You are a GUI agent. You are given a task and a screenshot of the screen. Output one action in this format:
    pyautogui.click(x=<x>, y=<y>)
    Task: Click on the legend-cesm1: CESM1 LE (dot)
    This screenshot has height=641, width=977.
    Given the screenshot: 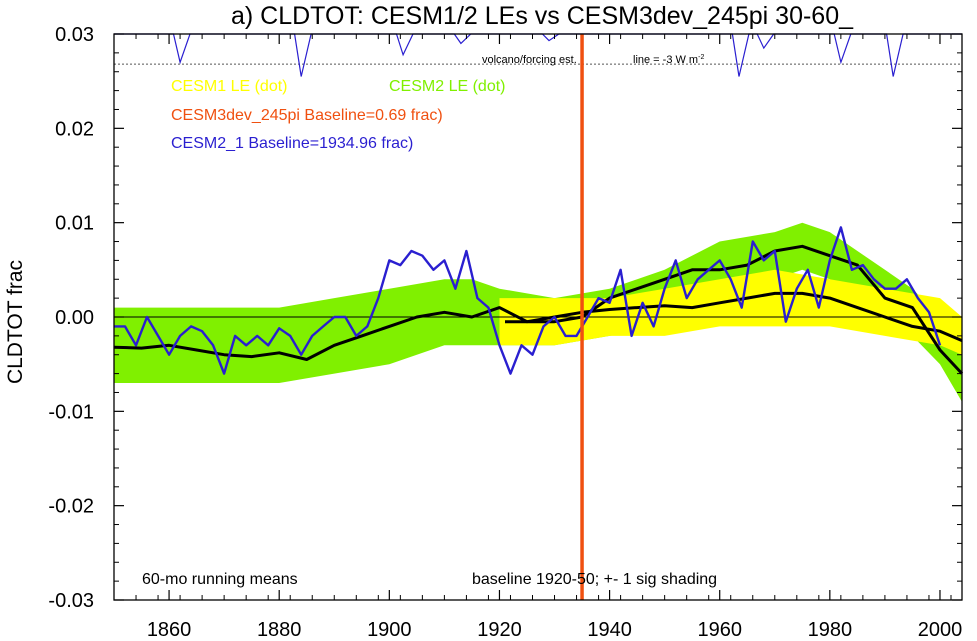 What is the action you would take?
    pyautogui.click(x=229, y=86)
    